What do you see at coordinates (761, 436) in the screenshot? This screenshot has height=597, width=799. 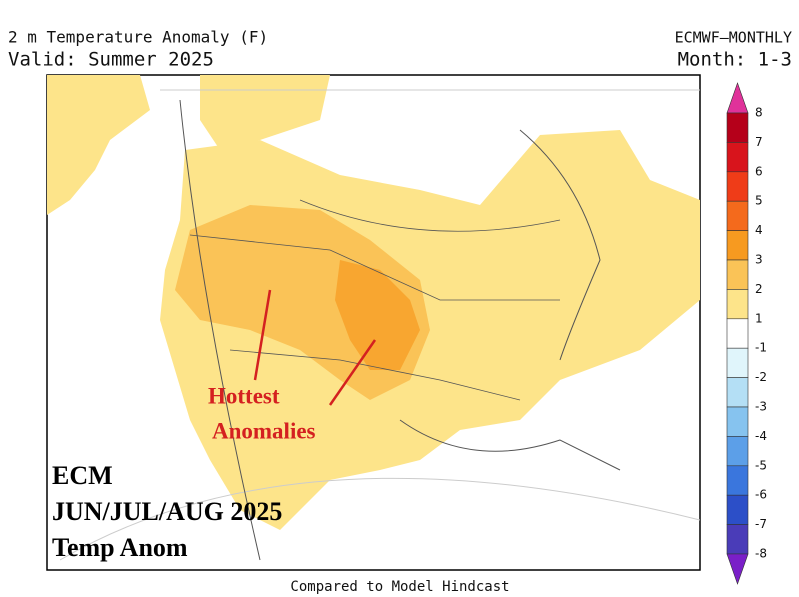 I see `colorbar-label: -4` at bounding box center [761, 436].